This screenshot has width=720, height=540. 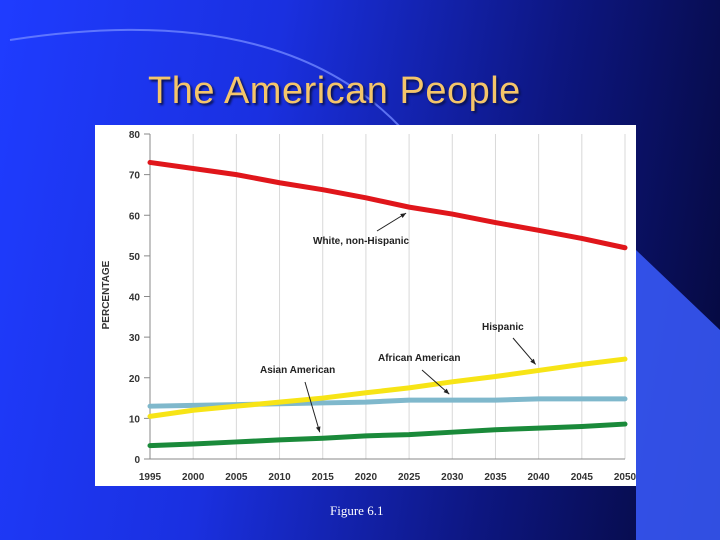 What do you see at coordinates (495, 477) in the screenshot?
I see `x-tick-label: 2035` at bounding box center [495, 477].